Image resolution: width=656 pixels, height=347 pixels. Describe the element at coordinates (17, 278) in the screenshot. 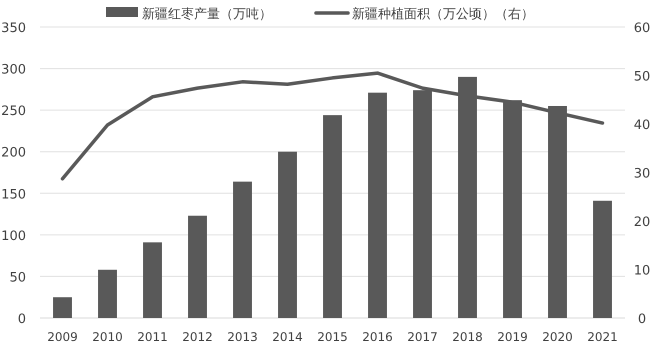

I see `y-tick-label: 50` at that location.